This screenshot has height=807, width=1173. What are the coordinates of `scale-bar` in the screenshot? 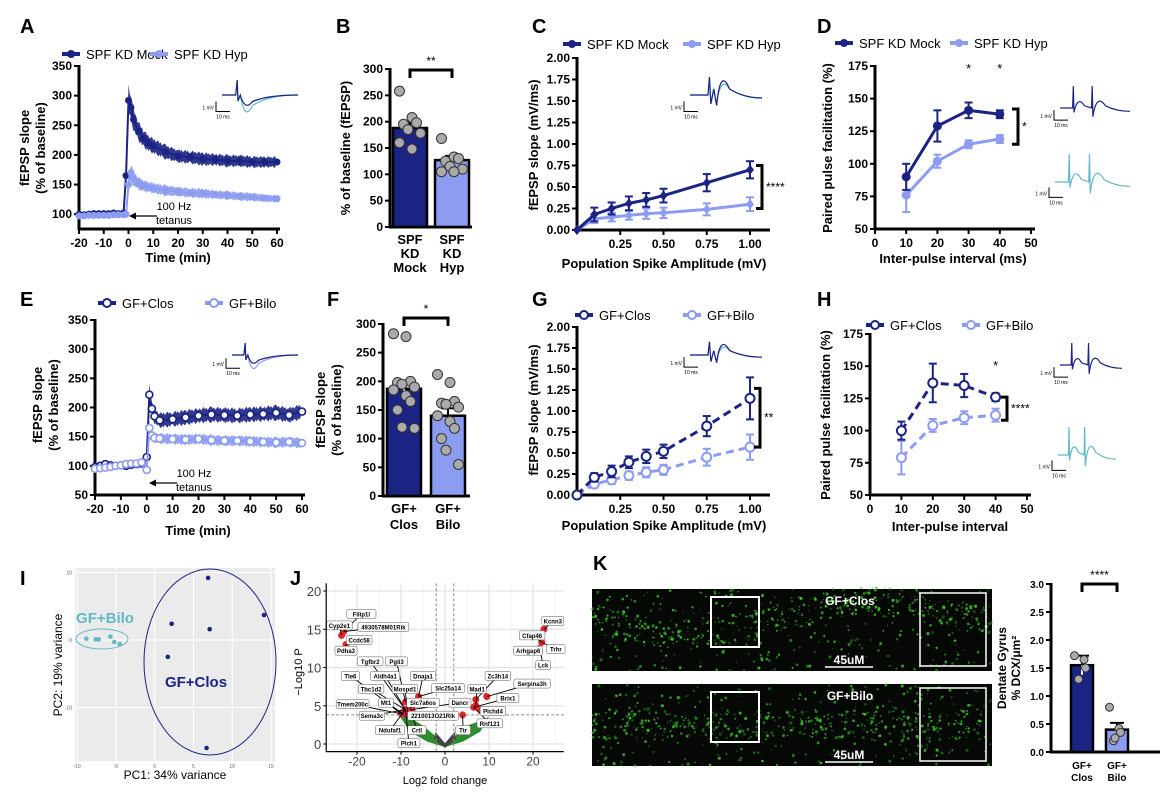 It's located at (690, 106).